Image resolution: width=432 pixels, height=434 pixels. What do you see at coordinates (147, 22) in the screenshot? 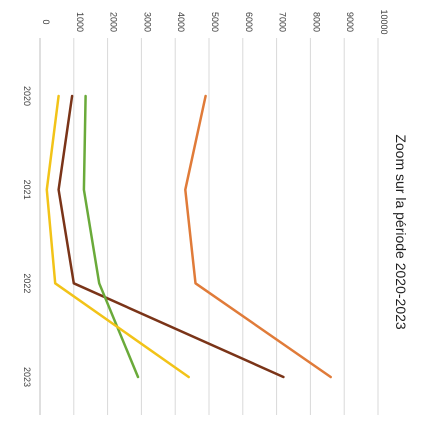
I see `y-tick-label: 3000` at bounding box center [147, 22].